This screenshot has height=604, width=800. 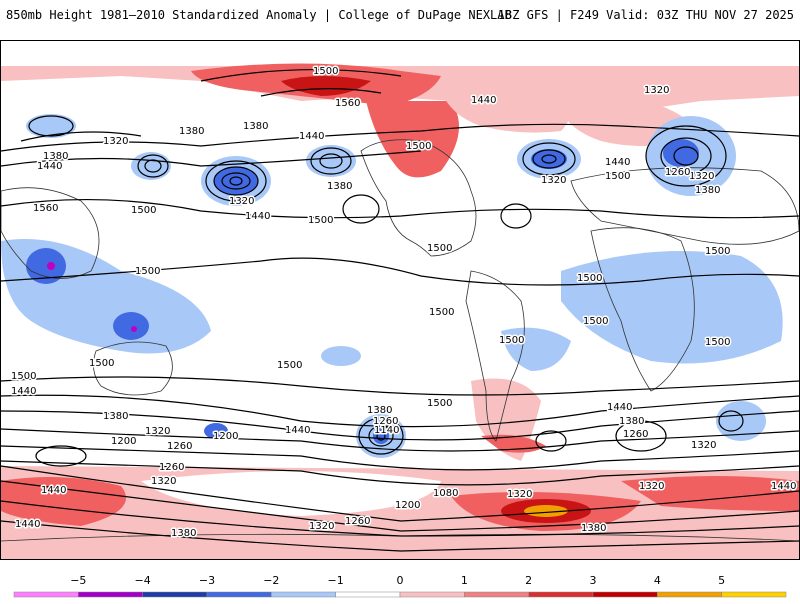 I want to click on contour-1260-south, so click(x=400, y=458).